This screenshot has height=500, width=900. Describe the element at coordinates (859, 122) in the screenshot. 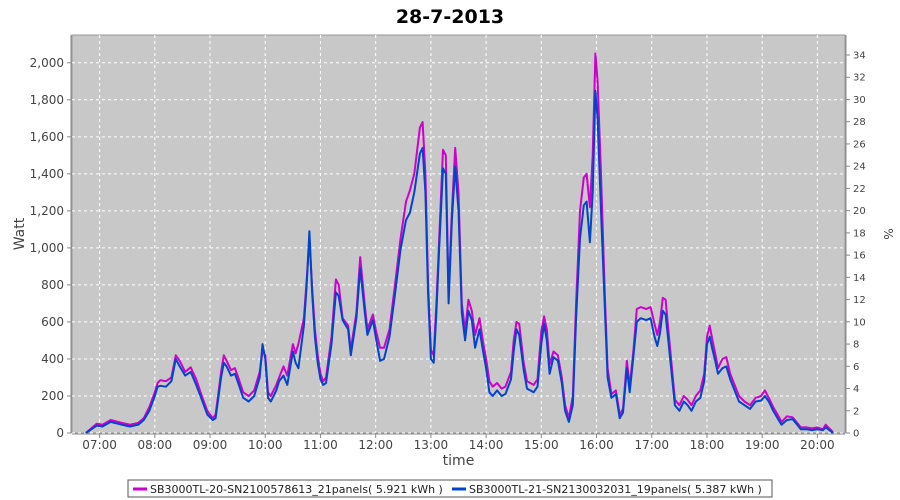

I see `y2-tick-label: 28` at that location.